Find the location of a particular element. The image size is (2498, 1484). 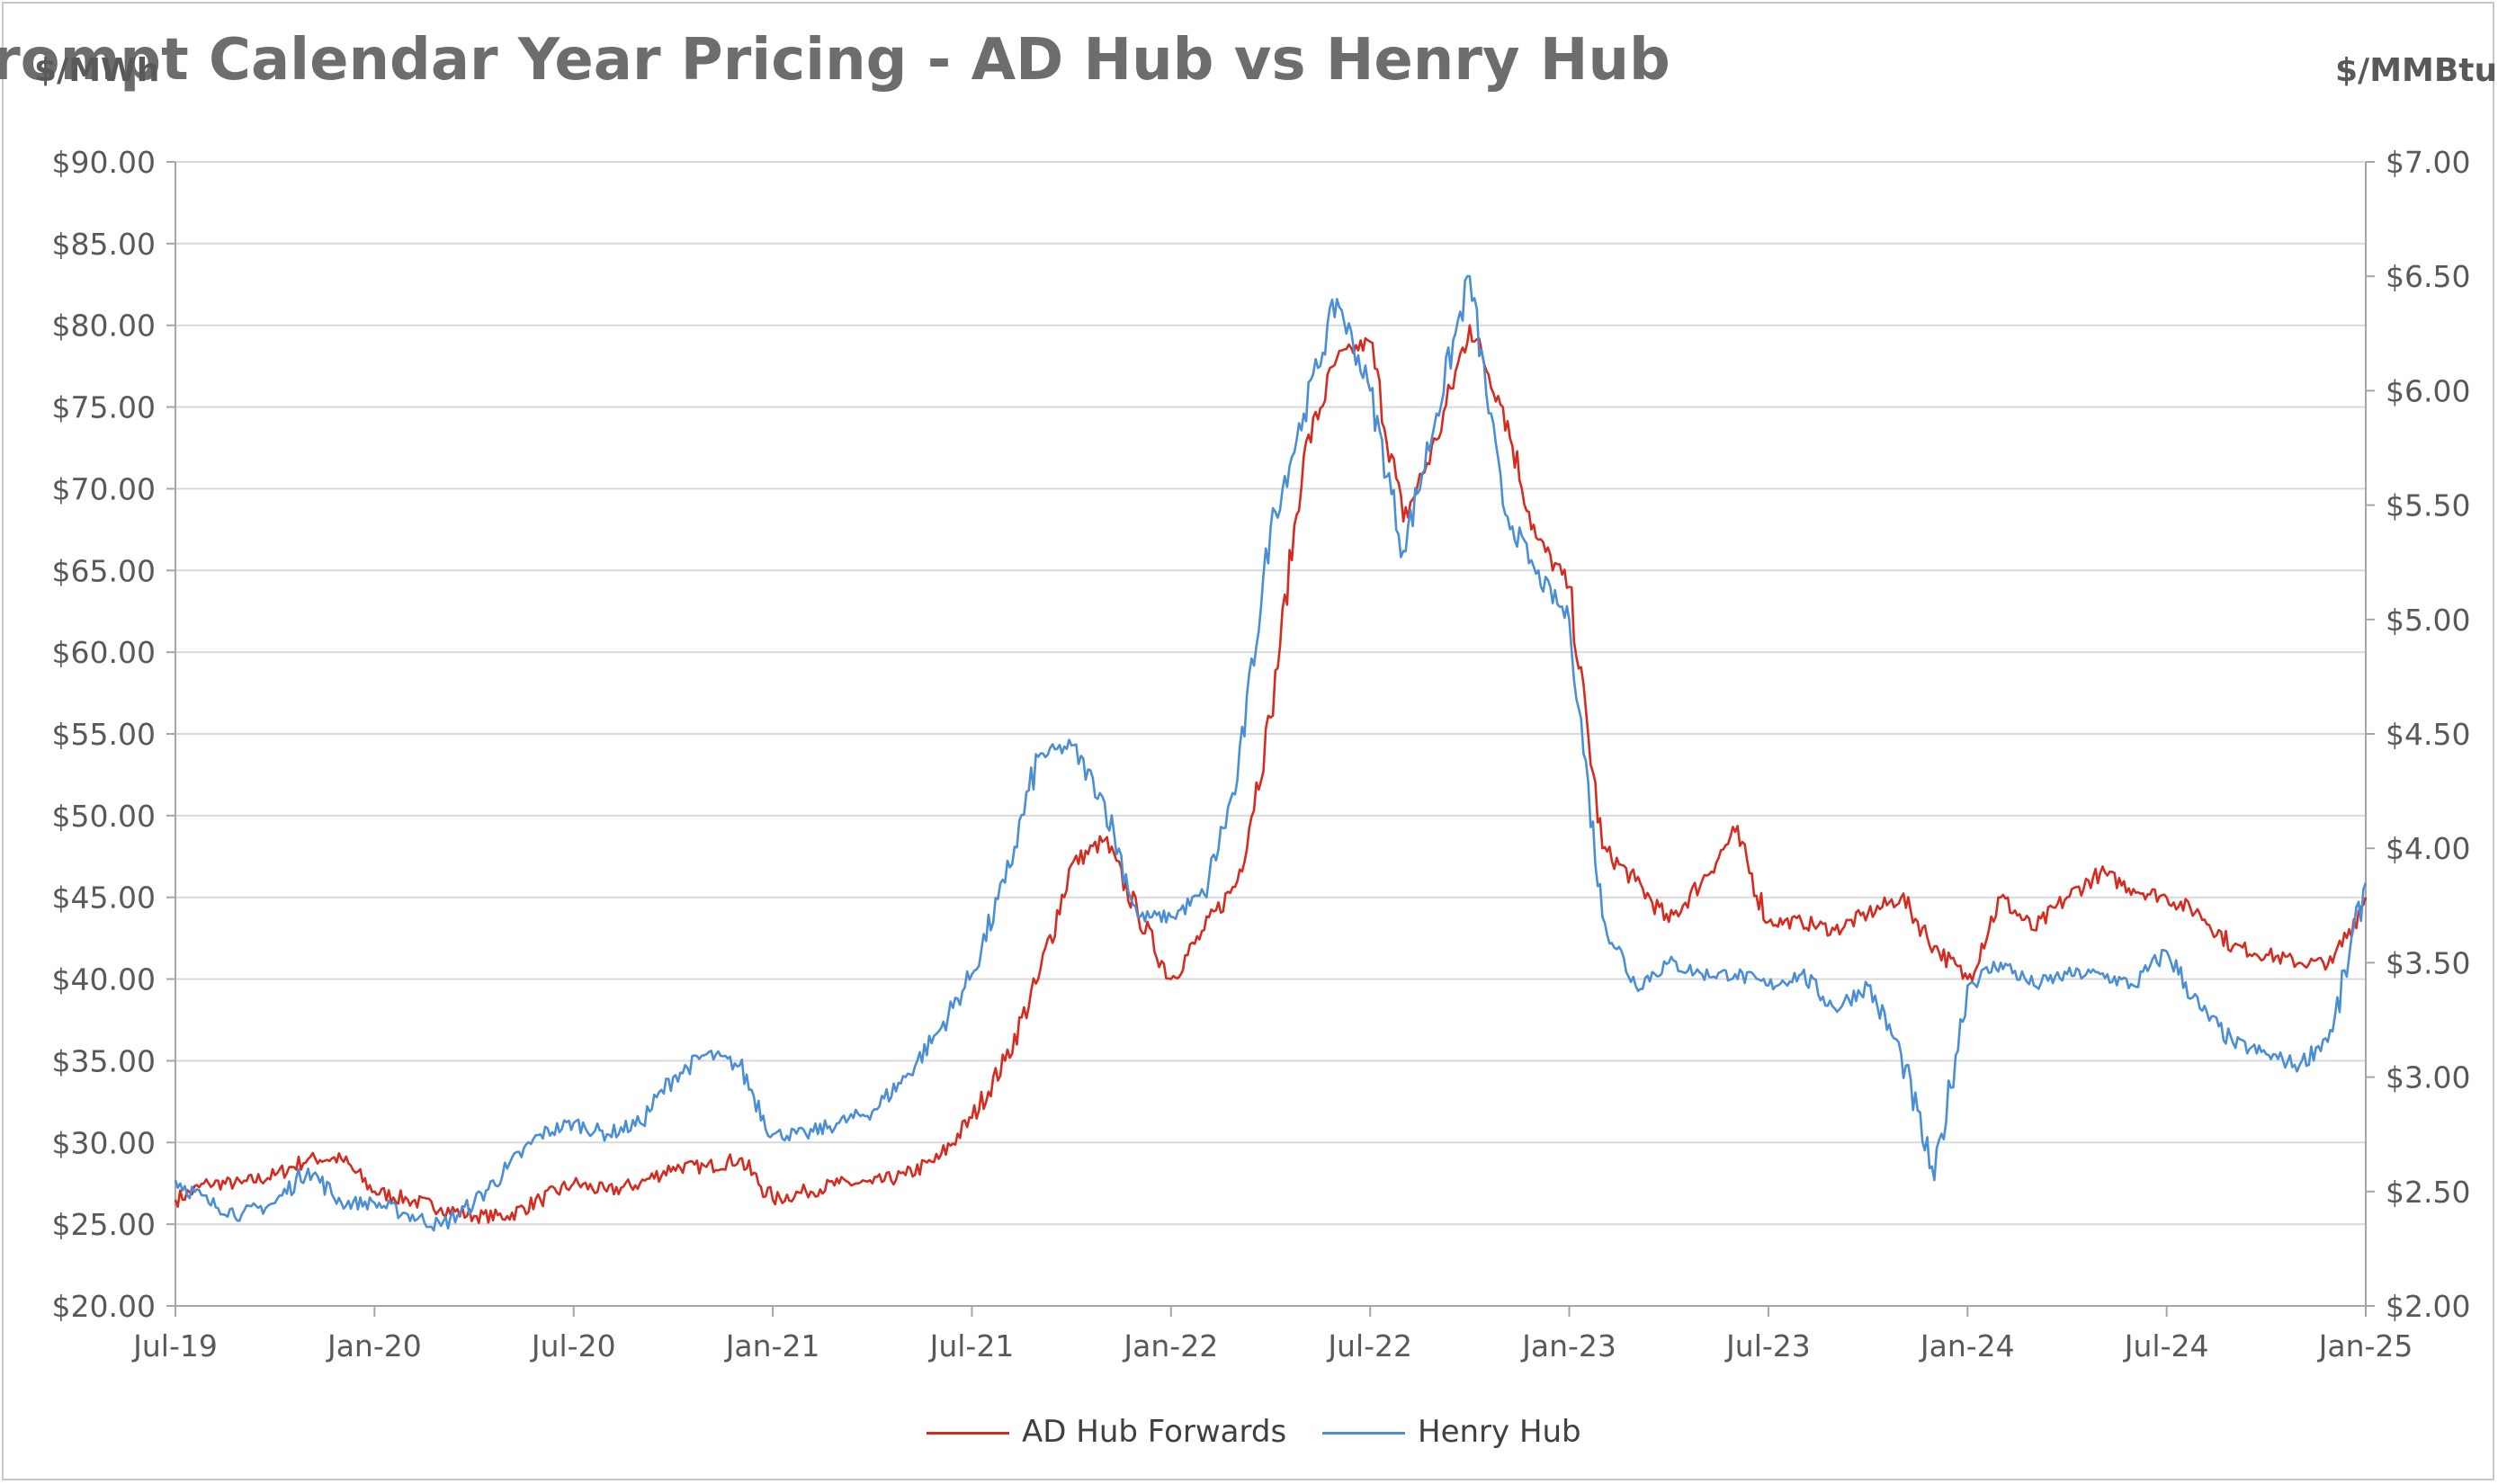

y-left-tick-label: $90.00 is located at coordinates (104, 162).